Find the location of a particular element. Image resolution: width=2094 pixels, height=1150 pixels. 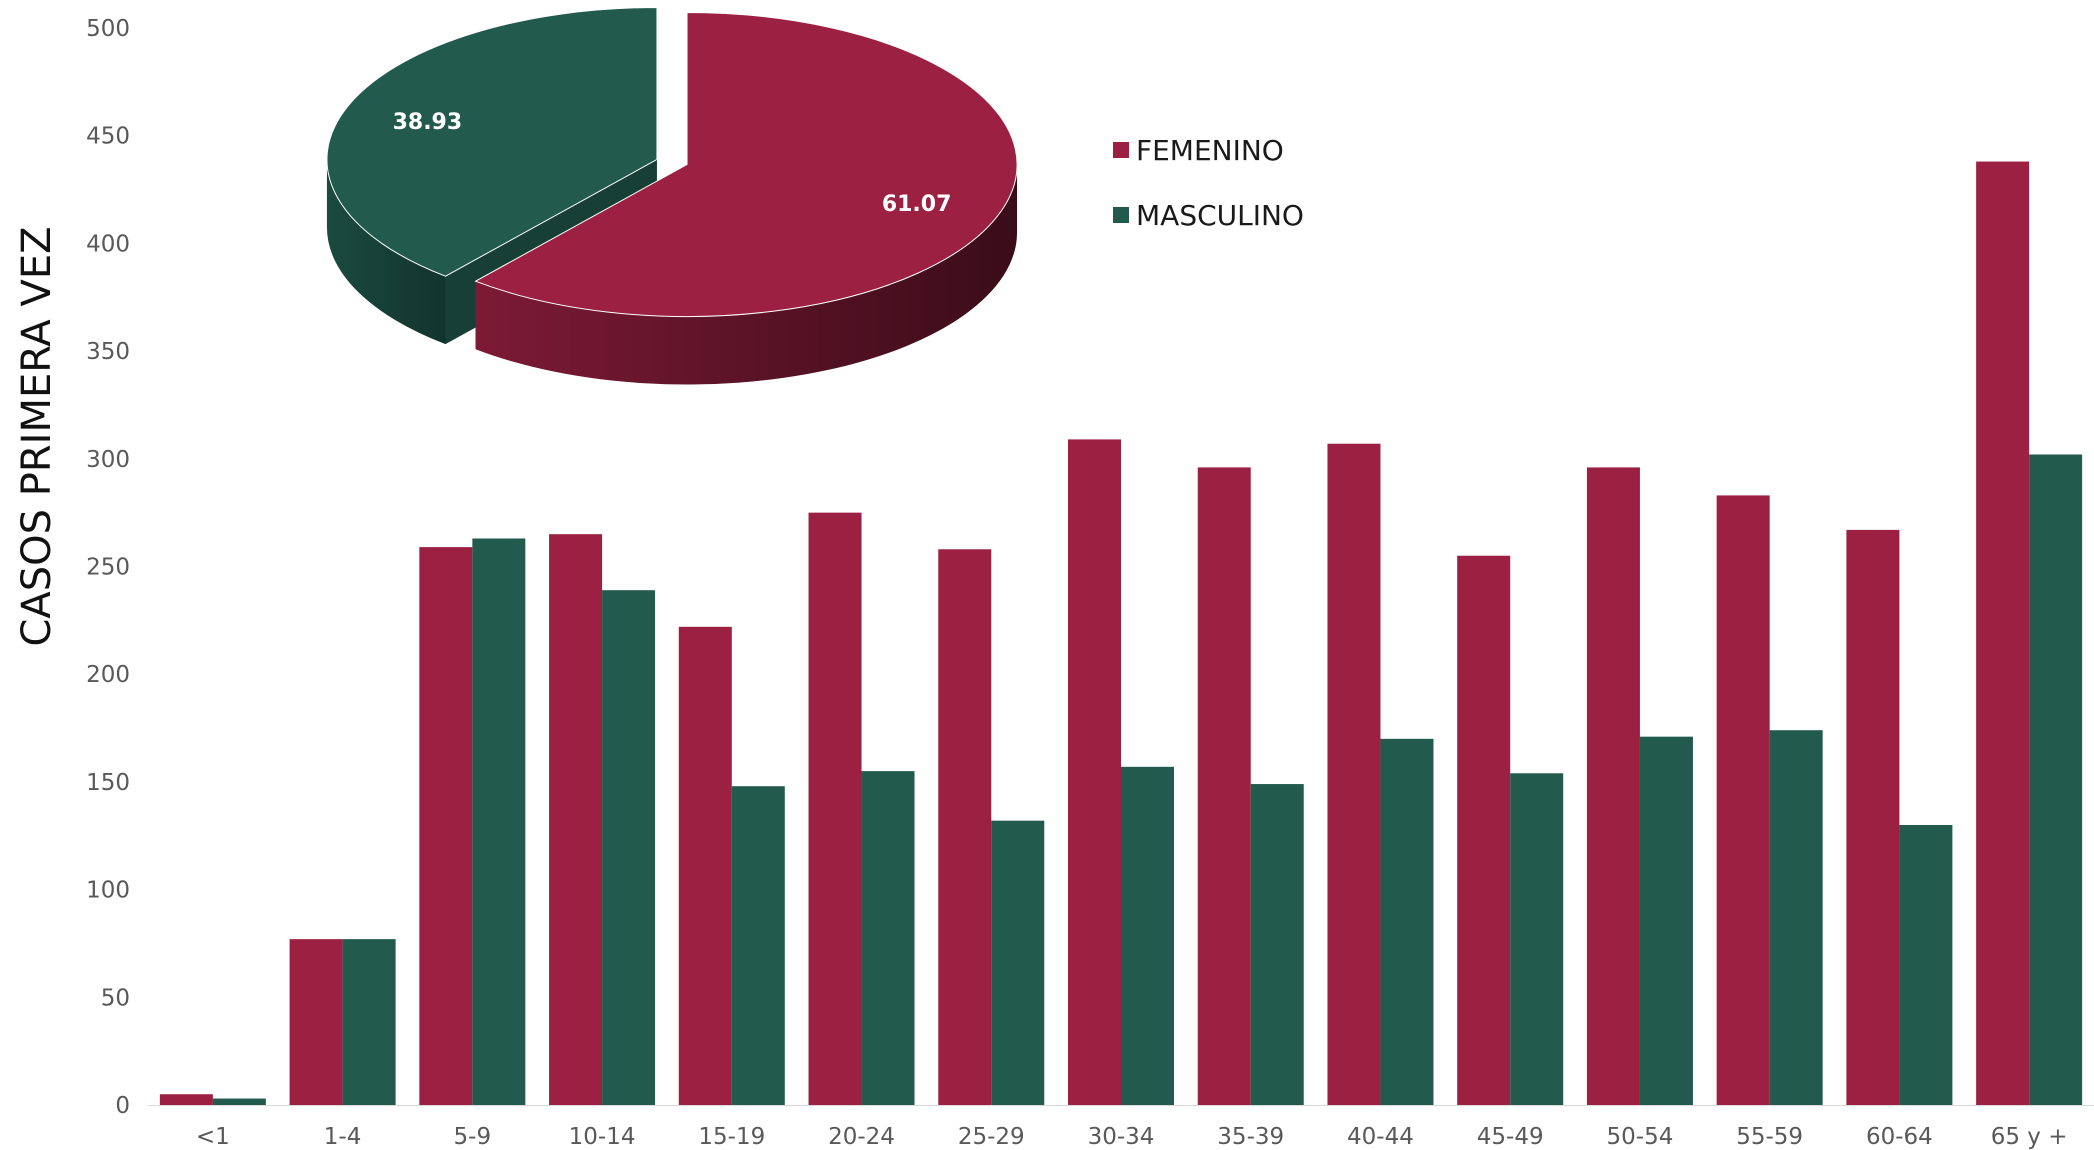

x-tick-label: 40-44 is located at coordinates (1380, 1137).